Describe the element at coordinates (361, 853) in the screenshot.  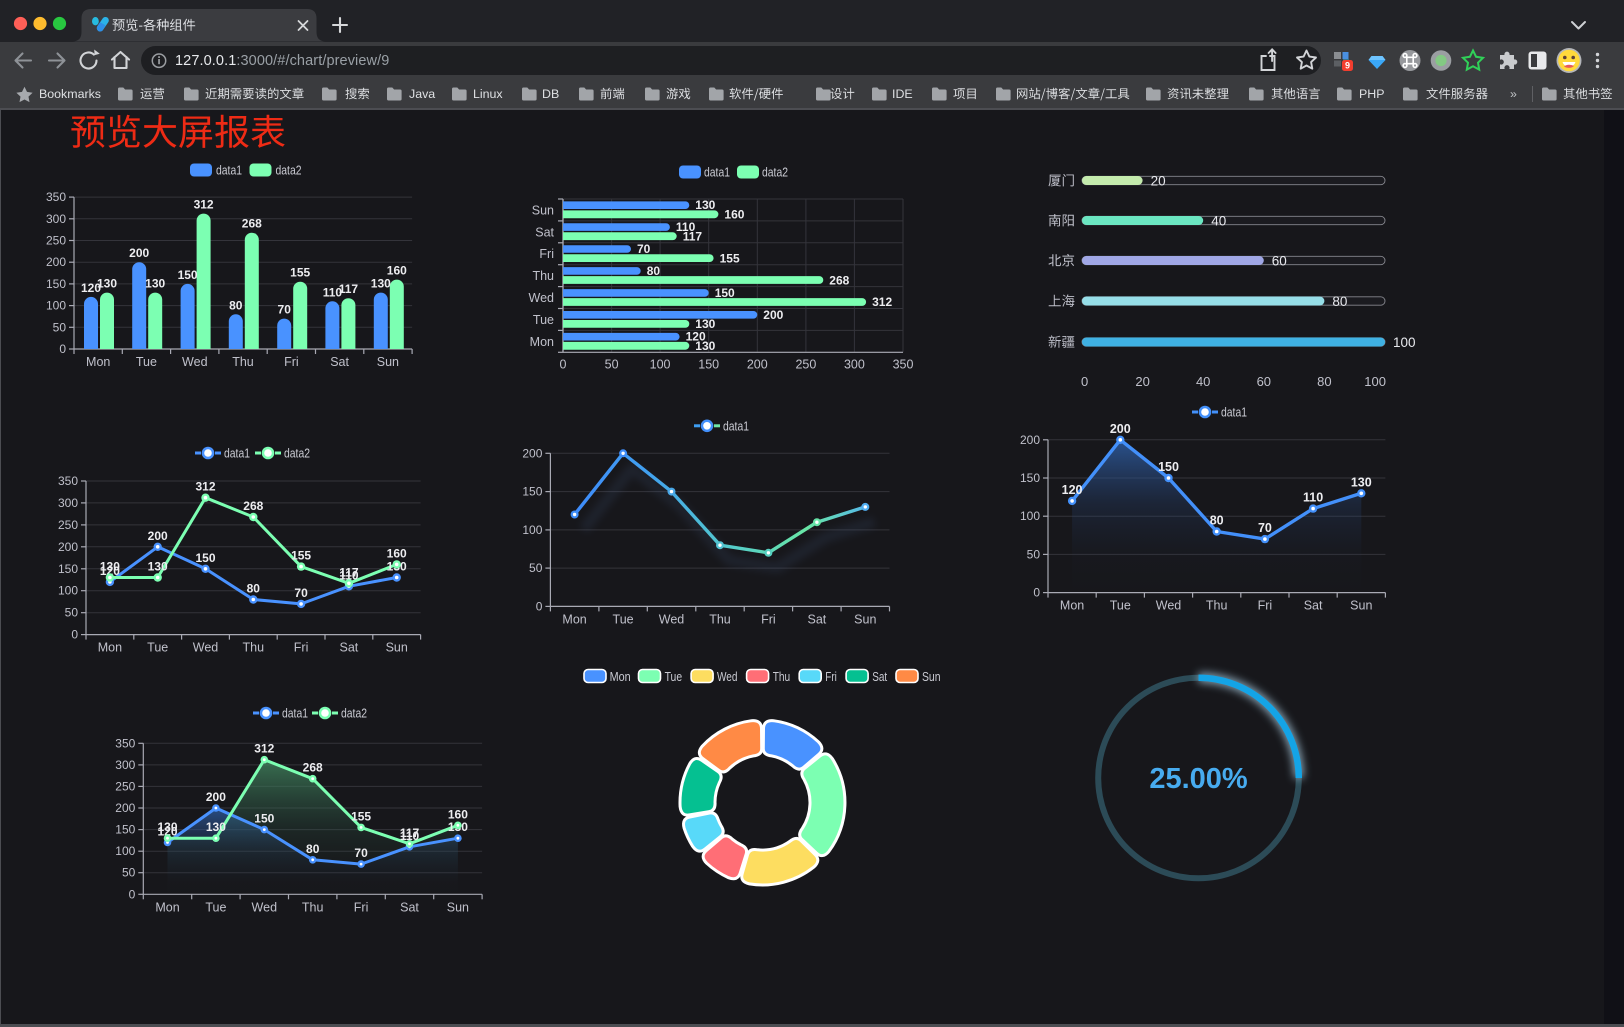
I see `svg-text: 70` at that location.